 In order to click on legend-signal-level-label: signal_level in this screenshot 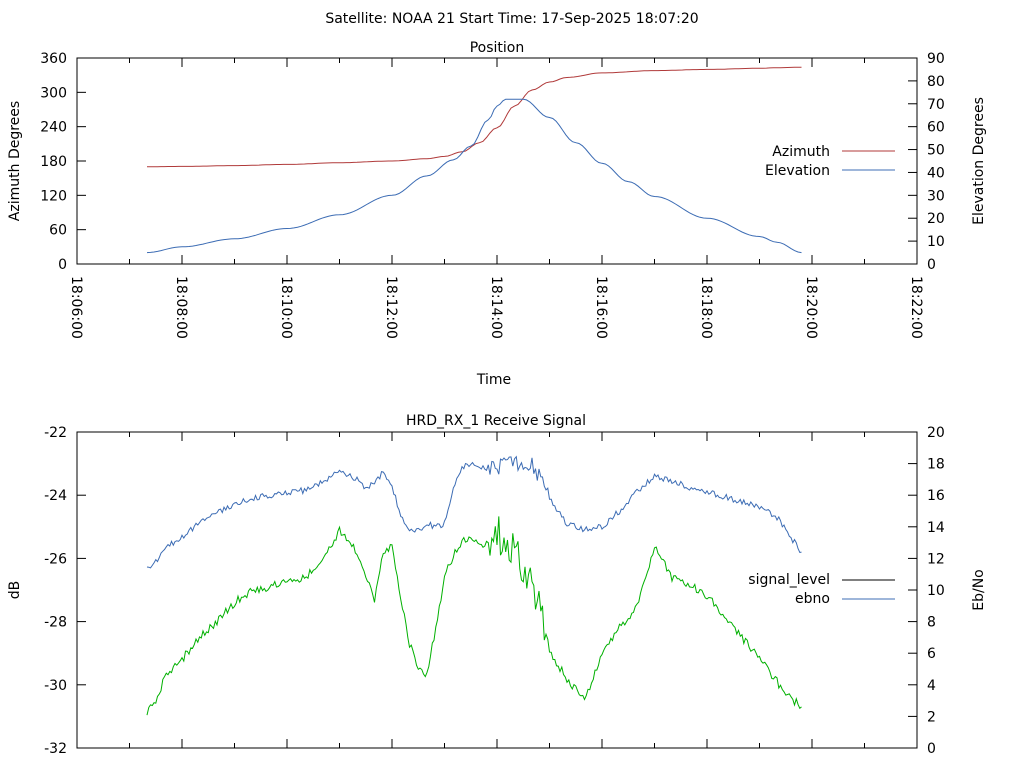, I will do `click(789, 580)`.